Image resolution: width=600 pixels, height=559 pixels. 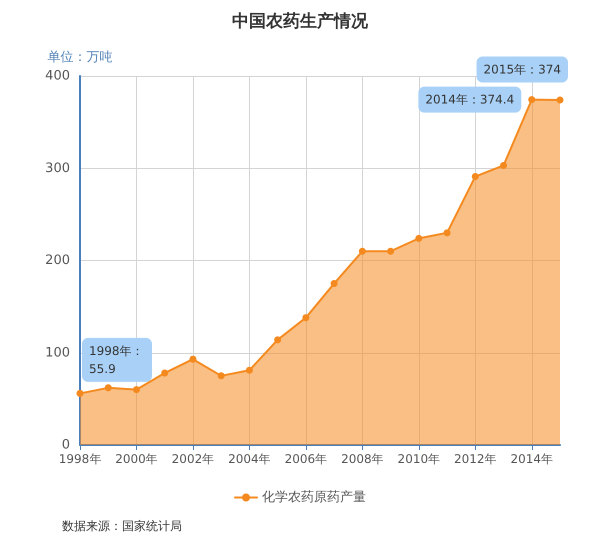 I want to click on data-label: 2015年：374, so click(x=522, y=69).